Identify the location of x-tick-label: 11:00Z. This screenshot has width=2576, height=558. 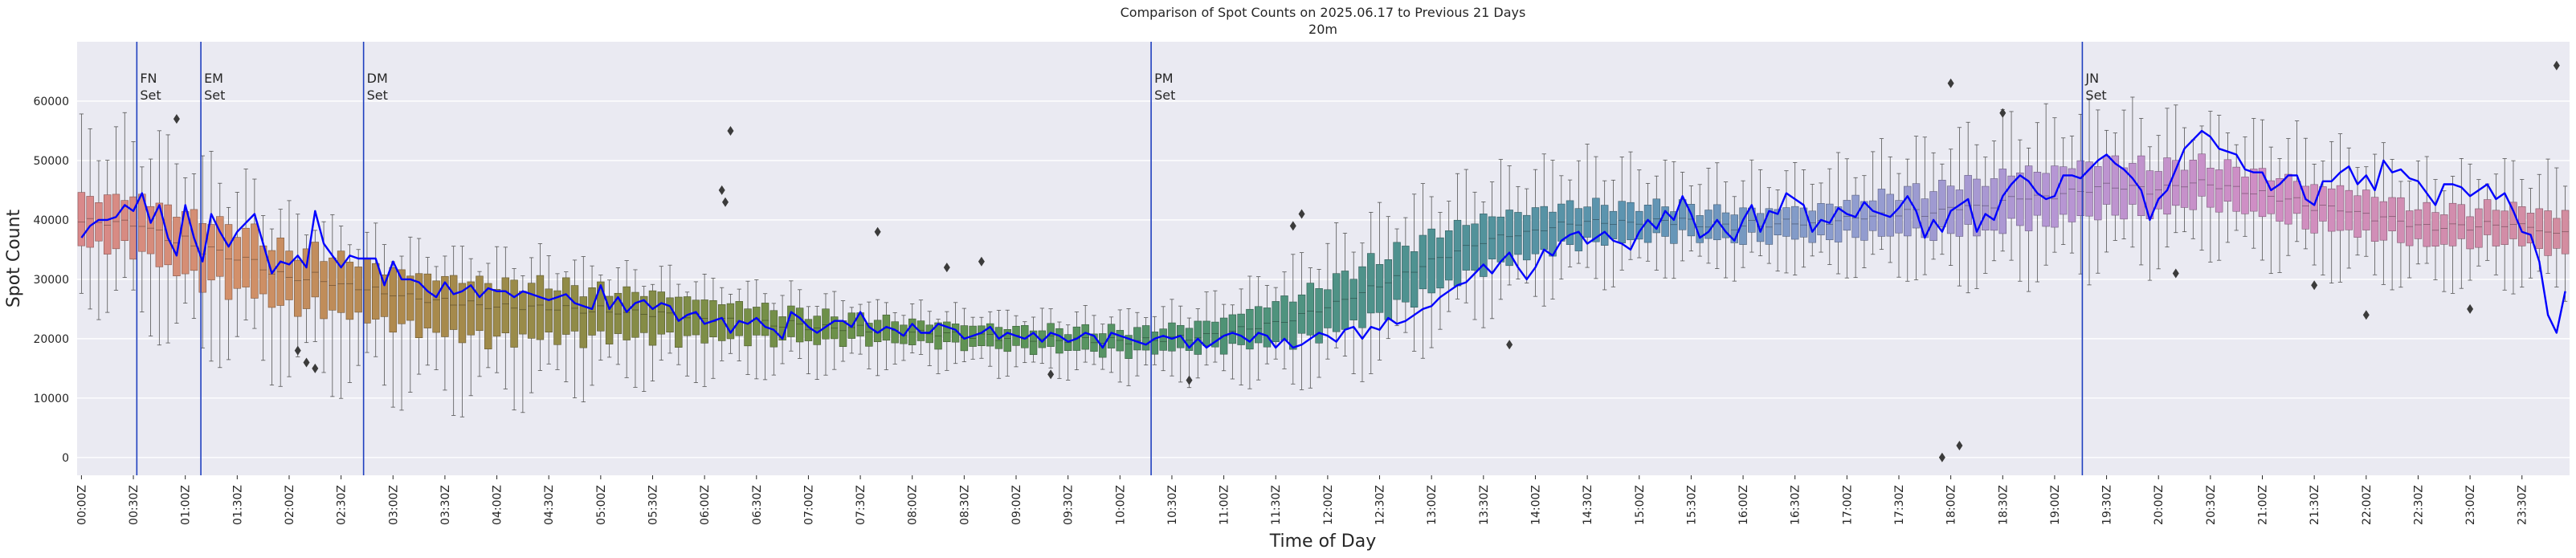
(1225, 505).